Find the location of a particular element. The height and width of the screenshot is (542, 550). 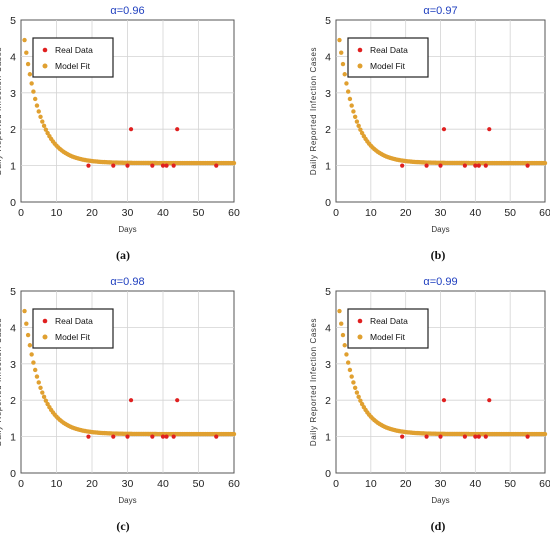

y-tick-label: 2 is located at coordinates (328, 130).